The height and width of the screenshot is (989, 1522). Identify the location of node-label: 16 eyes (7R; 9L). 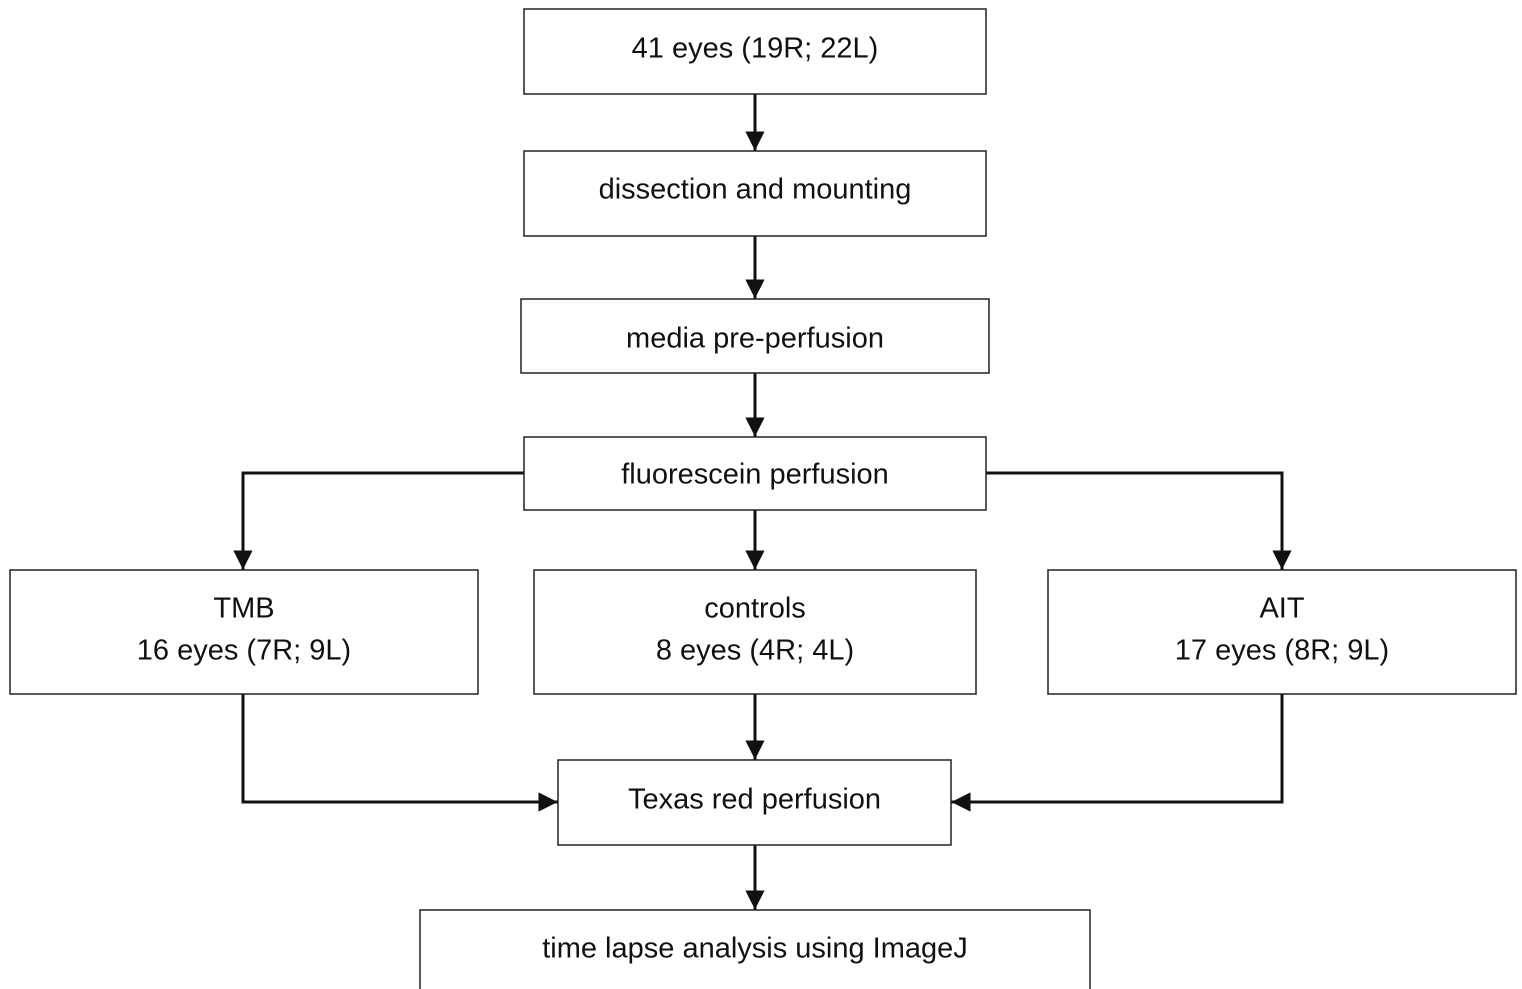
(244, 651).